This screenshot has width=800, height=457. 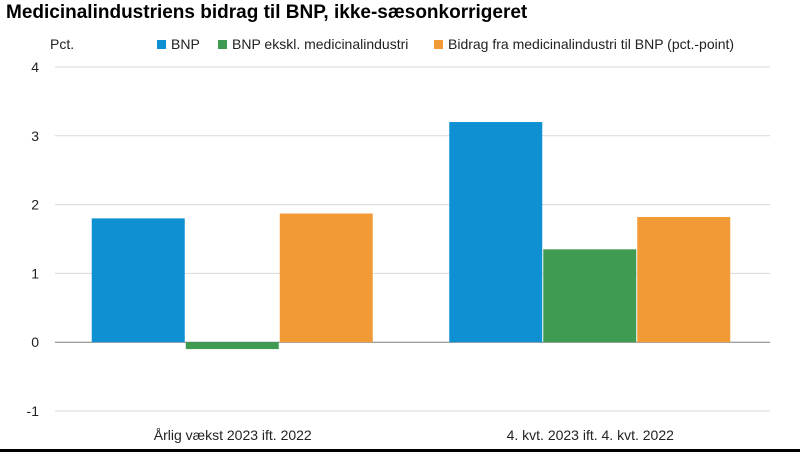 What do you see at coordinates (35, 205) in the screenshot?
I see `y-tick-label: 2` at bounding box center [35, 205].